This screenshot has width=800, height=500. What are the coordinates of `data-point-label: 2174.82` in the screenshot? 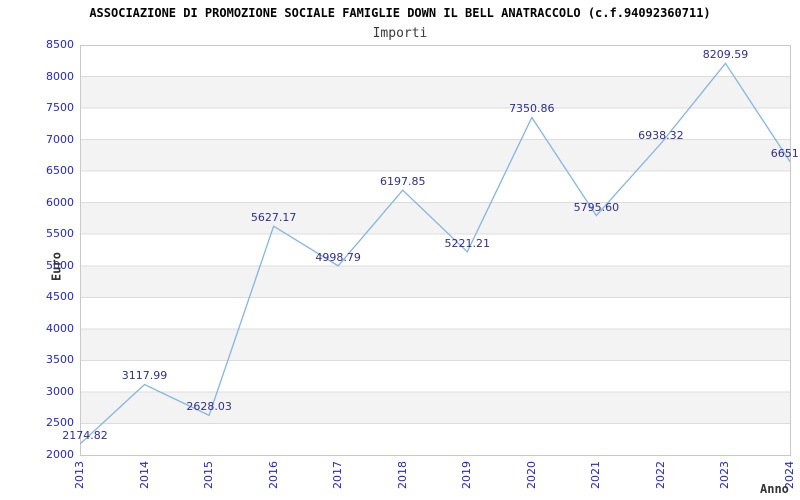 It's located at (85, 435).